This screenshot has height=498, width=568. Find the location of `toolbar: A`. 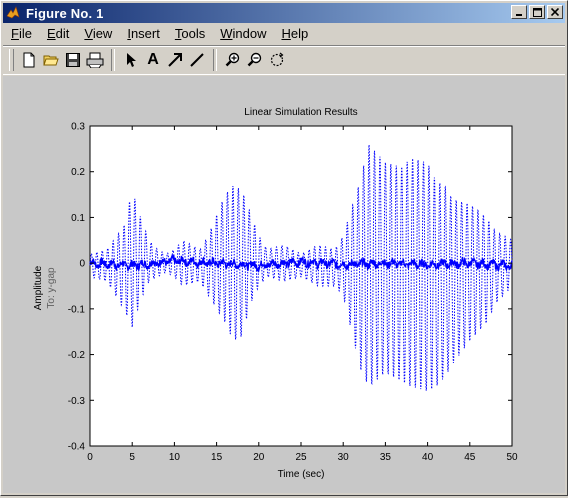

toolbar: A is located at coordinates (284, 60).